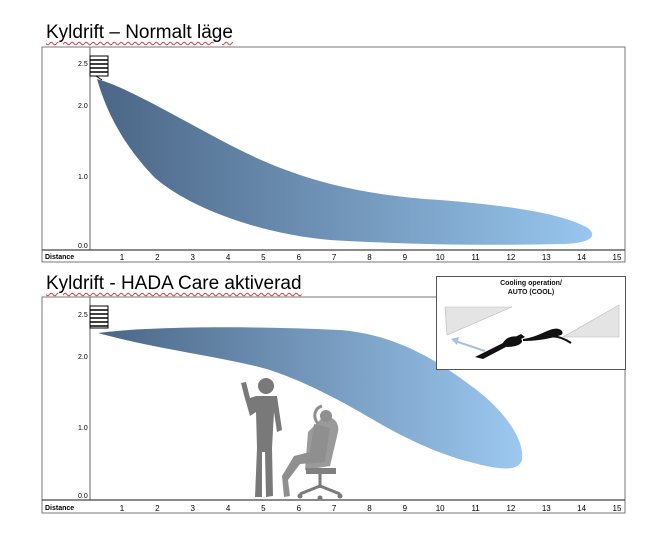 Image resolution: width=659 pixels, height=551 pixels. Describe the element at coordinates (470, 346) in the screenshot. I see `airflow-arrow-icon` at that location.